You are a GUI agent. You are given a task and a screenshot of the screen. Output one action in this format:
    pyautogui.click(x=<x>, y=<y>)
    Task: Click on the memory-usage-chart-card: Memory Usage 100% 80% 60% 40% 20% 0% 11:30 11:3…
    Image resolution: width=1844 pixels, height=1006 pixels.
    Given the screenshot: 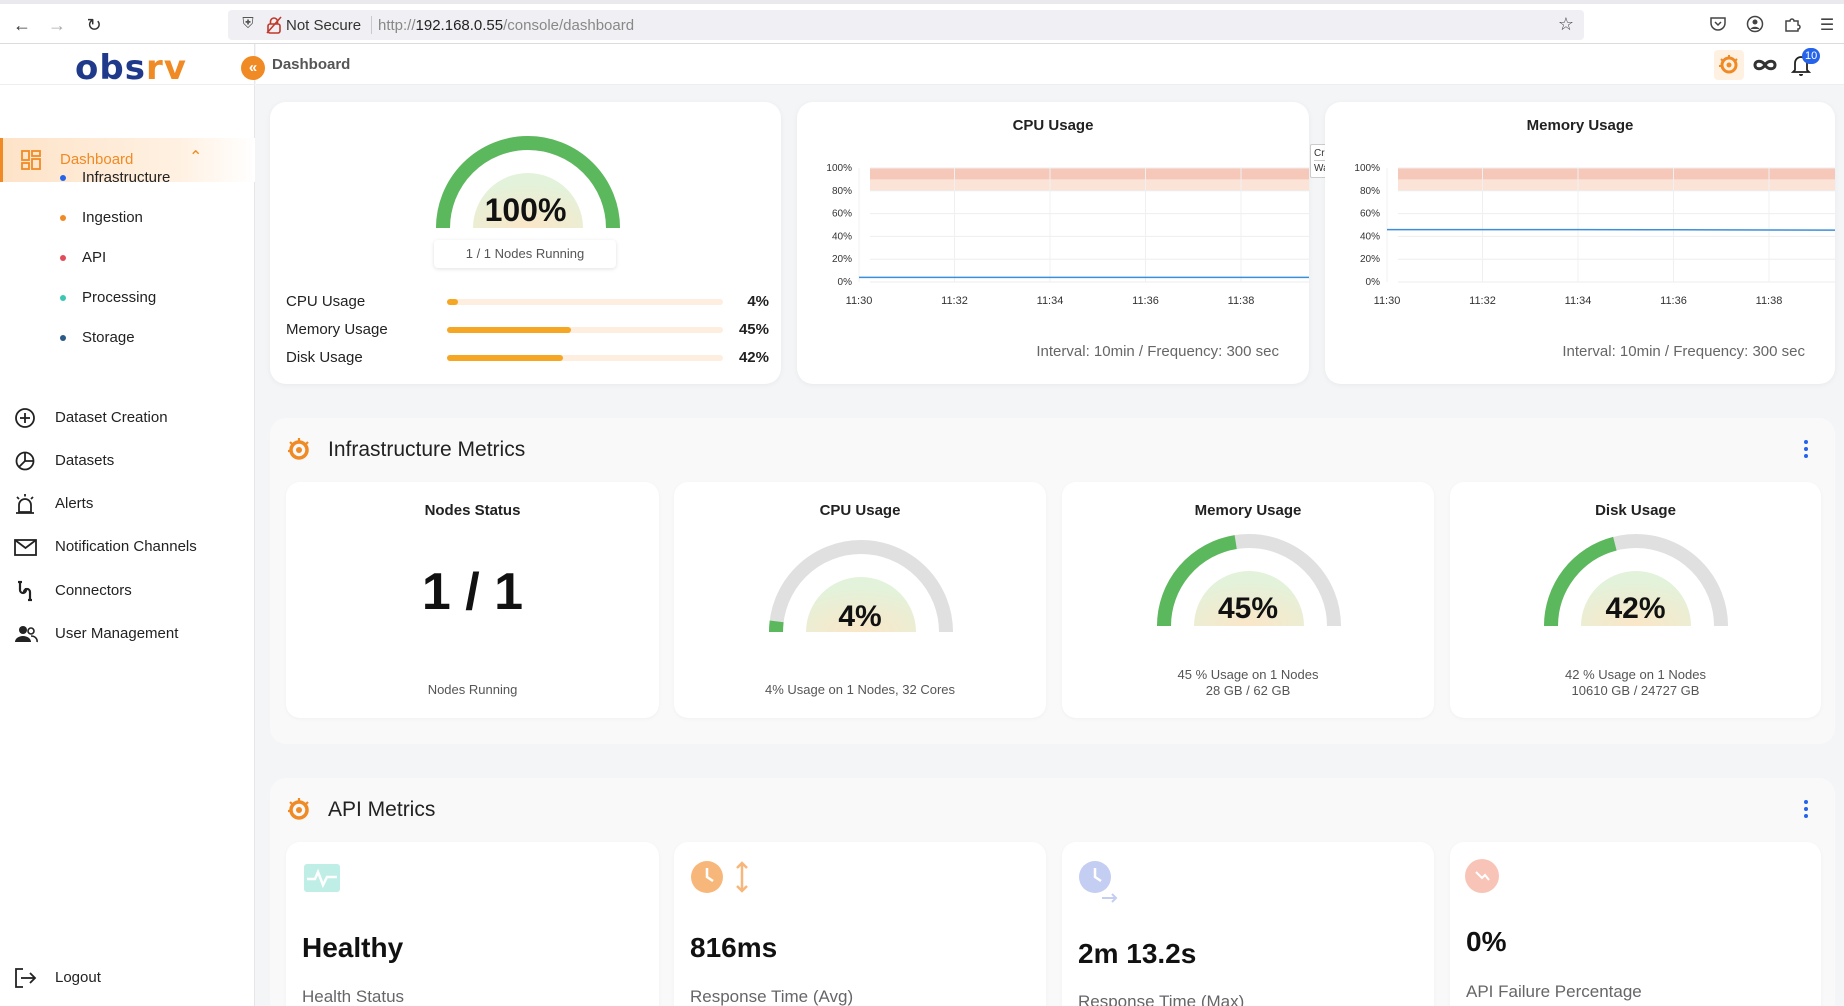 What is the action you would take?
    pyautogui.click(x=1580, y=243)
    